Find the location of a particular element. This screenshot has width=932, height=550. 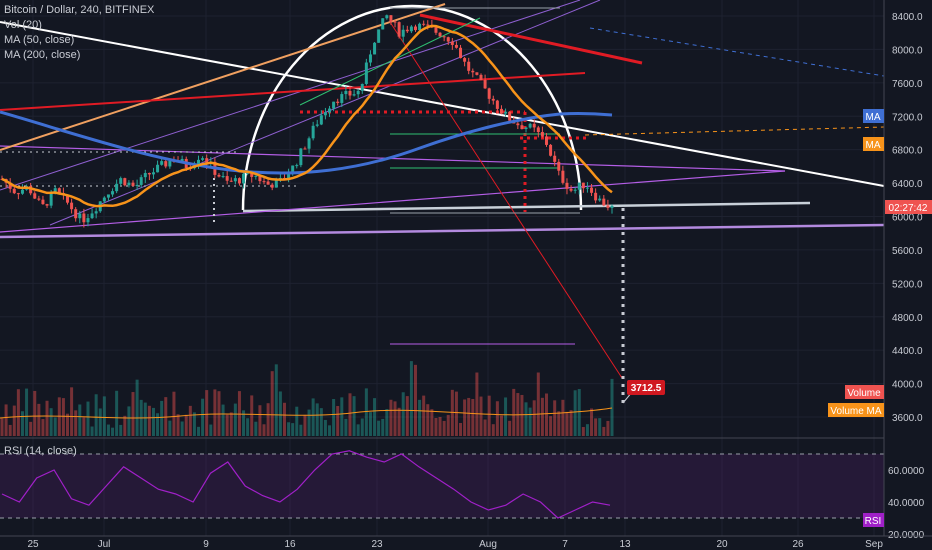

vol-legend: Vol (20) is located at coordinates (23, 25).